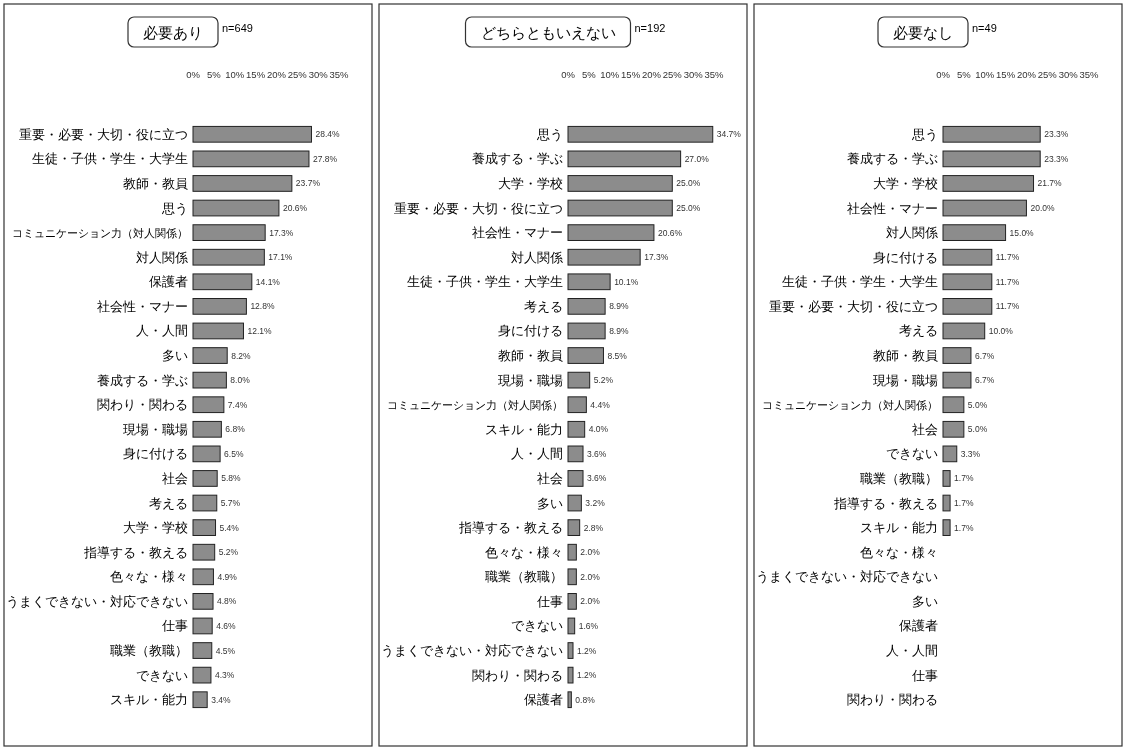  What do you see at coordinates (229, 527) in the screenshot?
I see `data-label: 5.4%` at bounding box center [229, 527].